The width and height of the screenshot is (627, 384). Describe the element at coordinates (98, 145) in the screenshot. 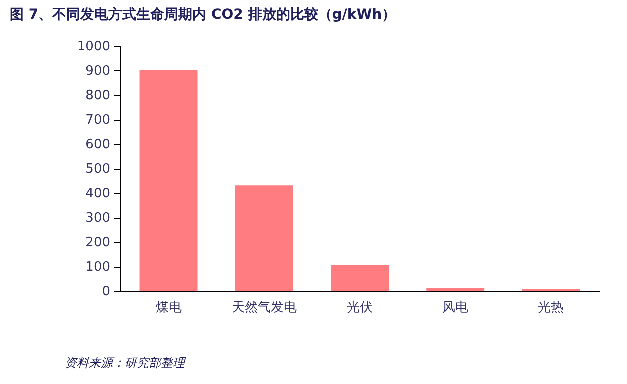

I see `y-tick-label: 600` at that location.